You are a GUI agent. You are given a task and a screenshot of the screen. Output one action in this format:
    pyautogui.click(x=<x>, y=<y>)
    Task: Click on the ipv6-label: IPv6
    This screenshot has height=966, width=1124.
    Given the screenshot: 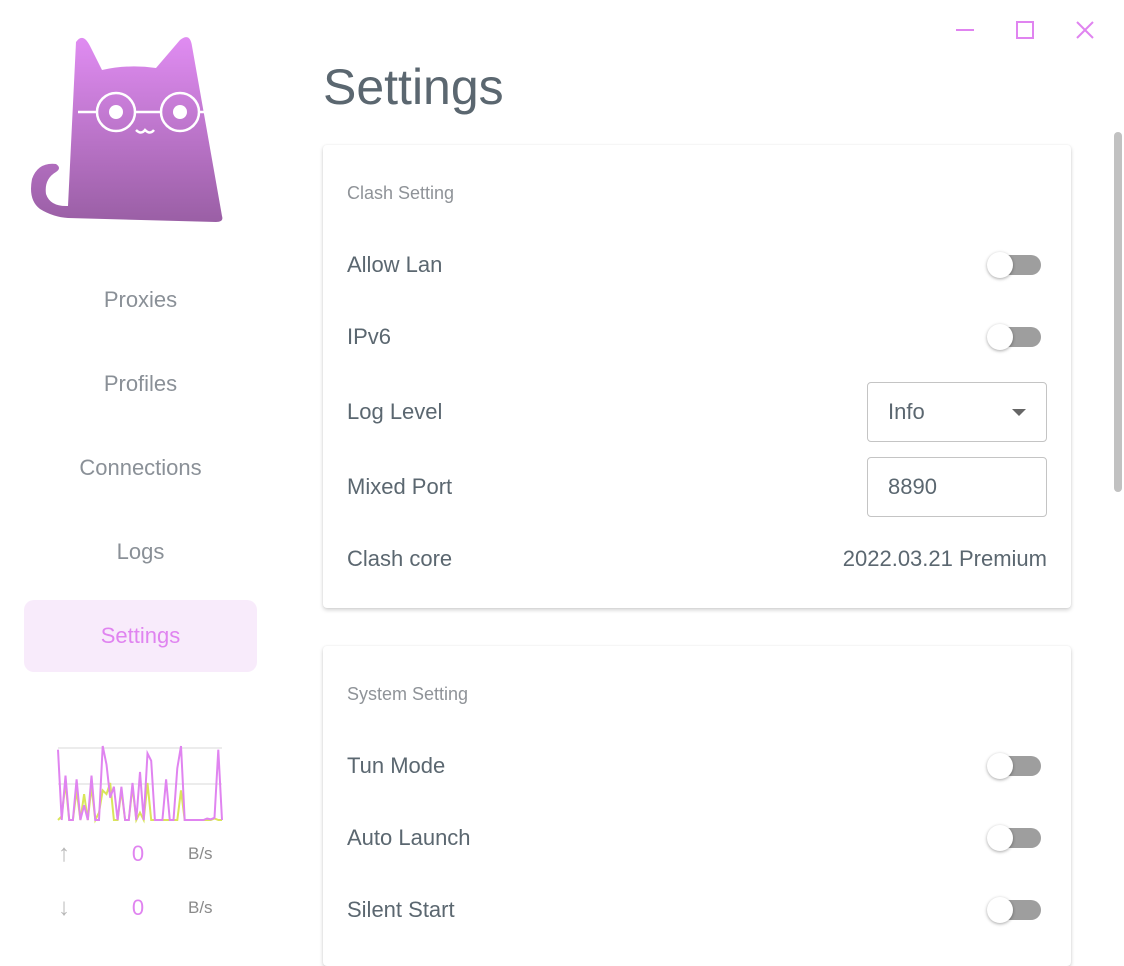 What is the action you would take?
    pyautogui.click(x=369, y=336)
    